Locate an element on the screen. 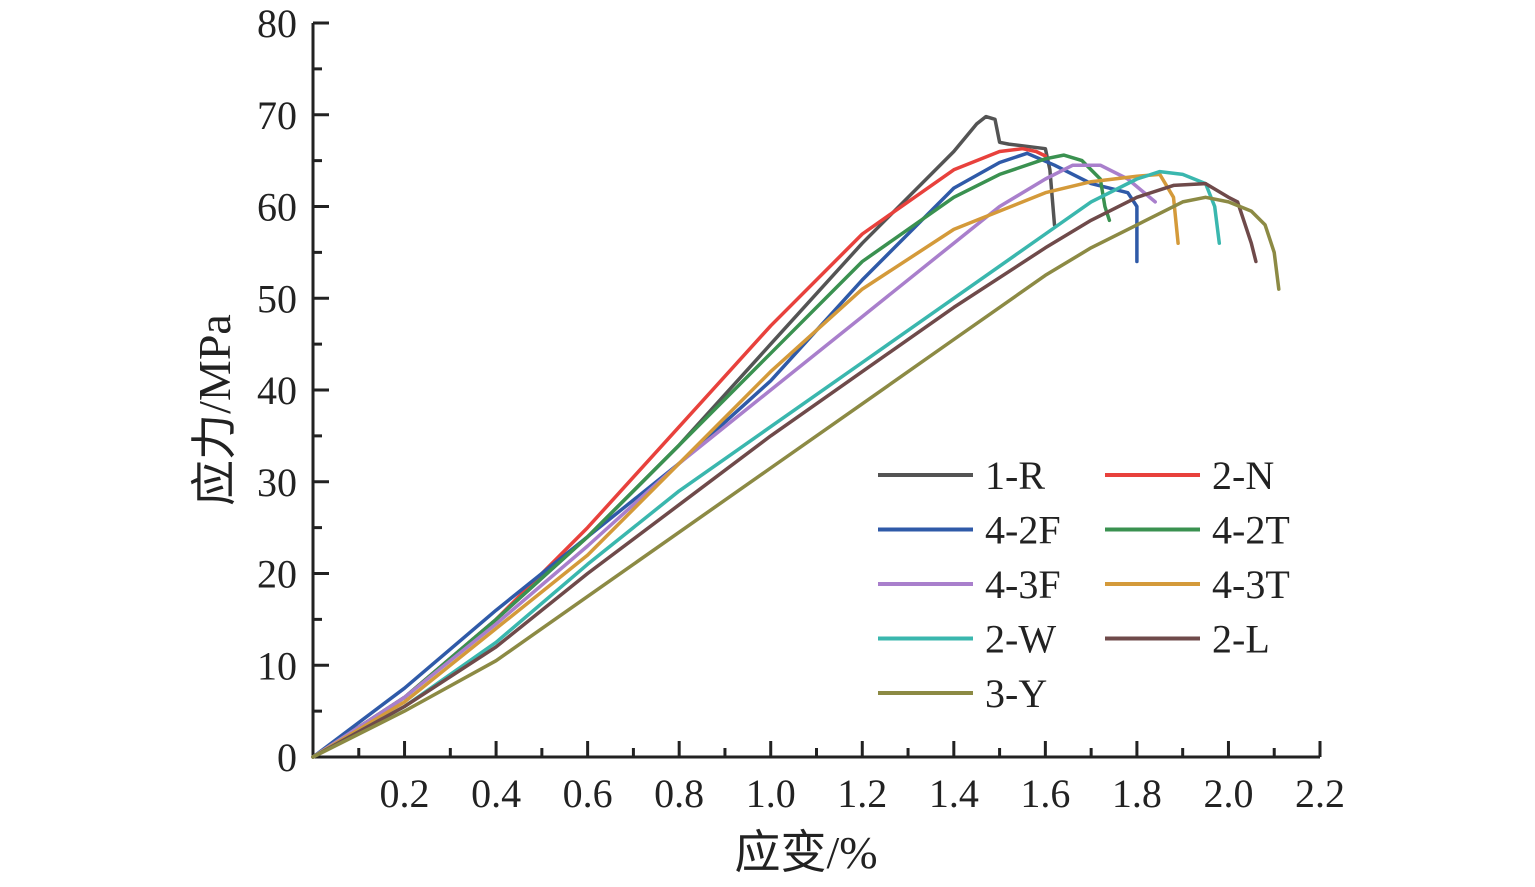 Image resolution: width=1535 pixels, height=887 pixels. y-tick-label: 50 is located at coordinates (277, 298).